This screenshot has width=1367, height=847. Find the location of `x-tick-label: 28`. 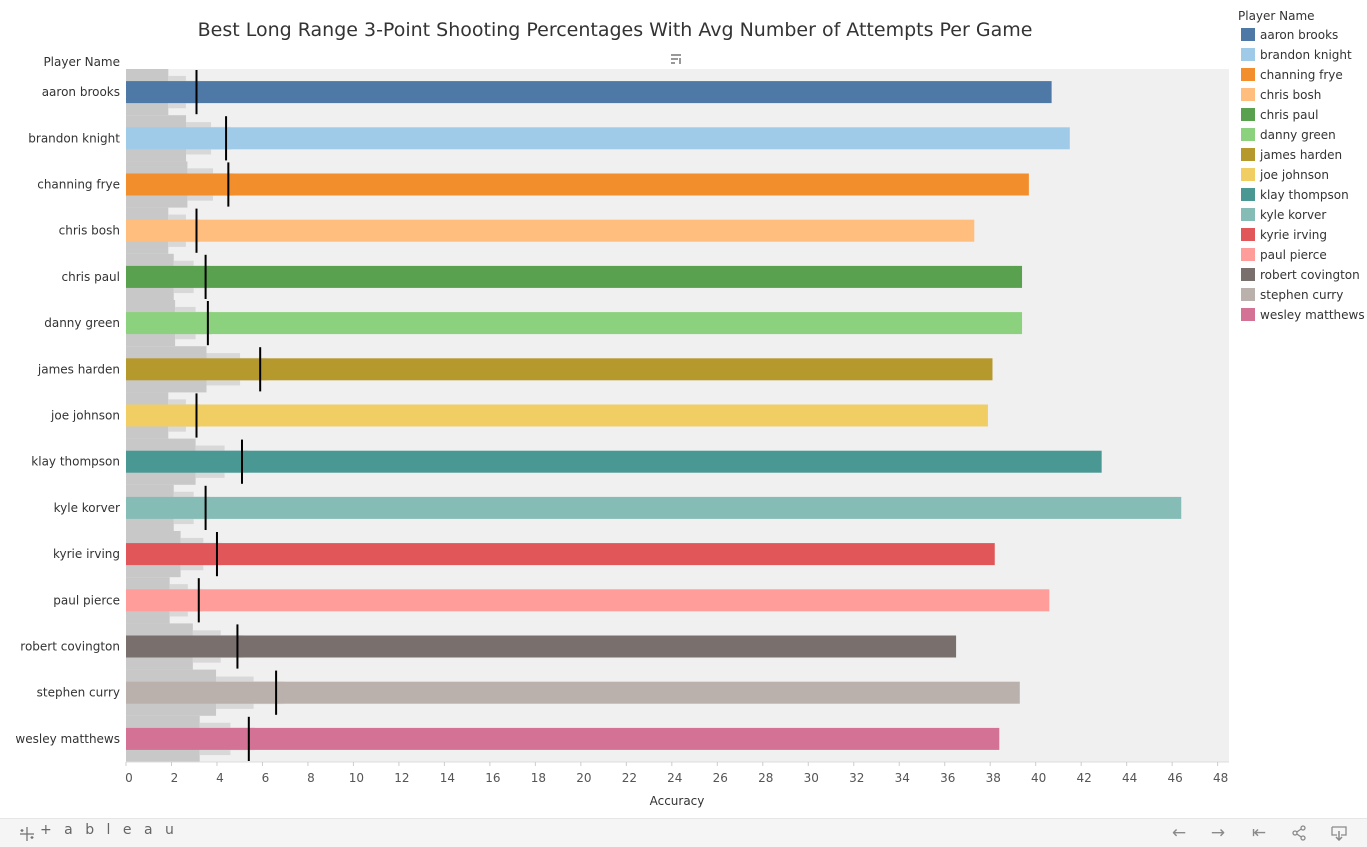

x-tick-label: 28 is located at coordinates (765, 778).